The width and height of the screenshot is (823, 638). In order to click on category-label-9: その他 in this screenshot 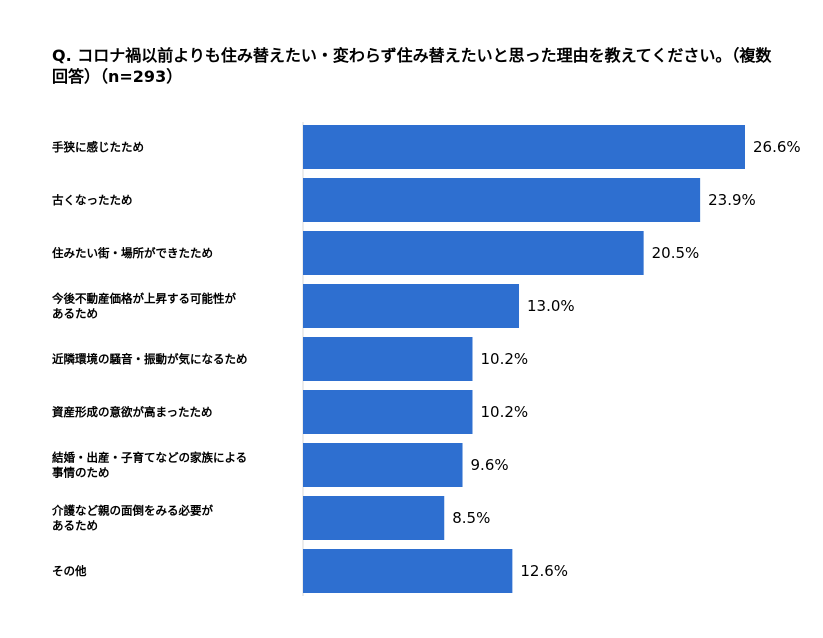, I will do `click(69, 571)`.